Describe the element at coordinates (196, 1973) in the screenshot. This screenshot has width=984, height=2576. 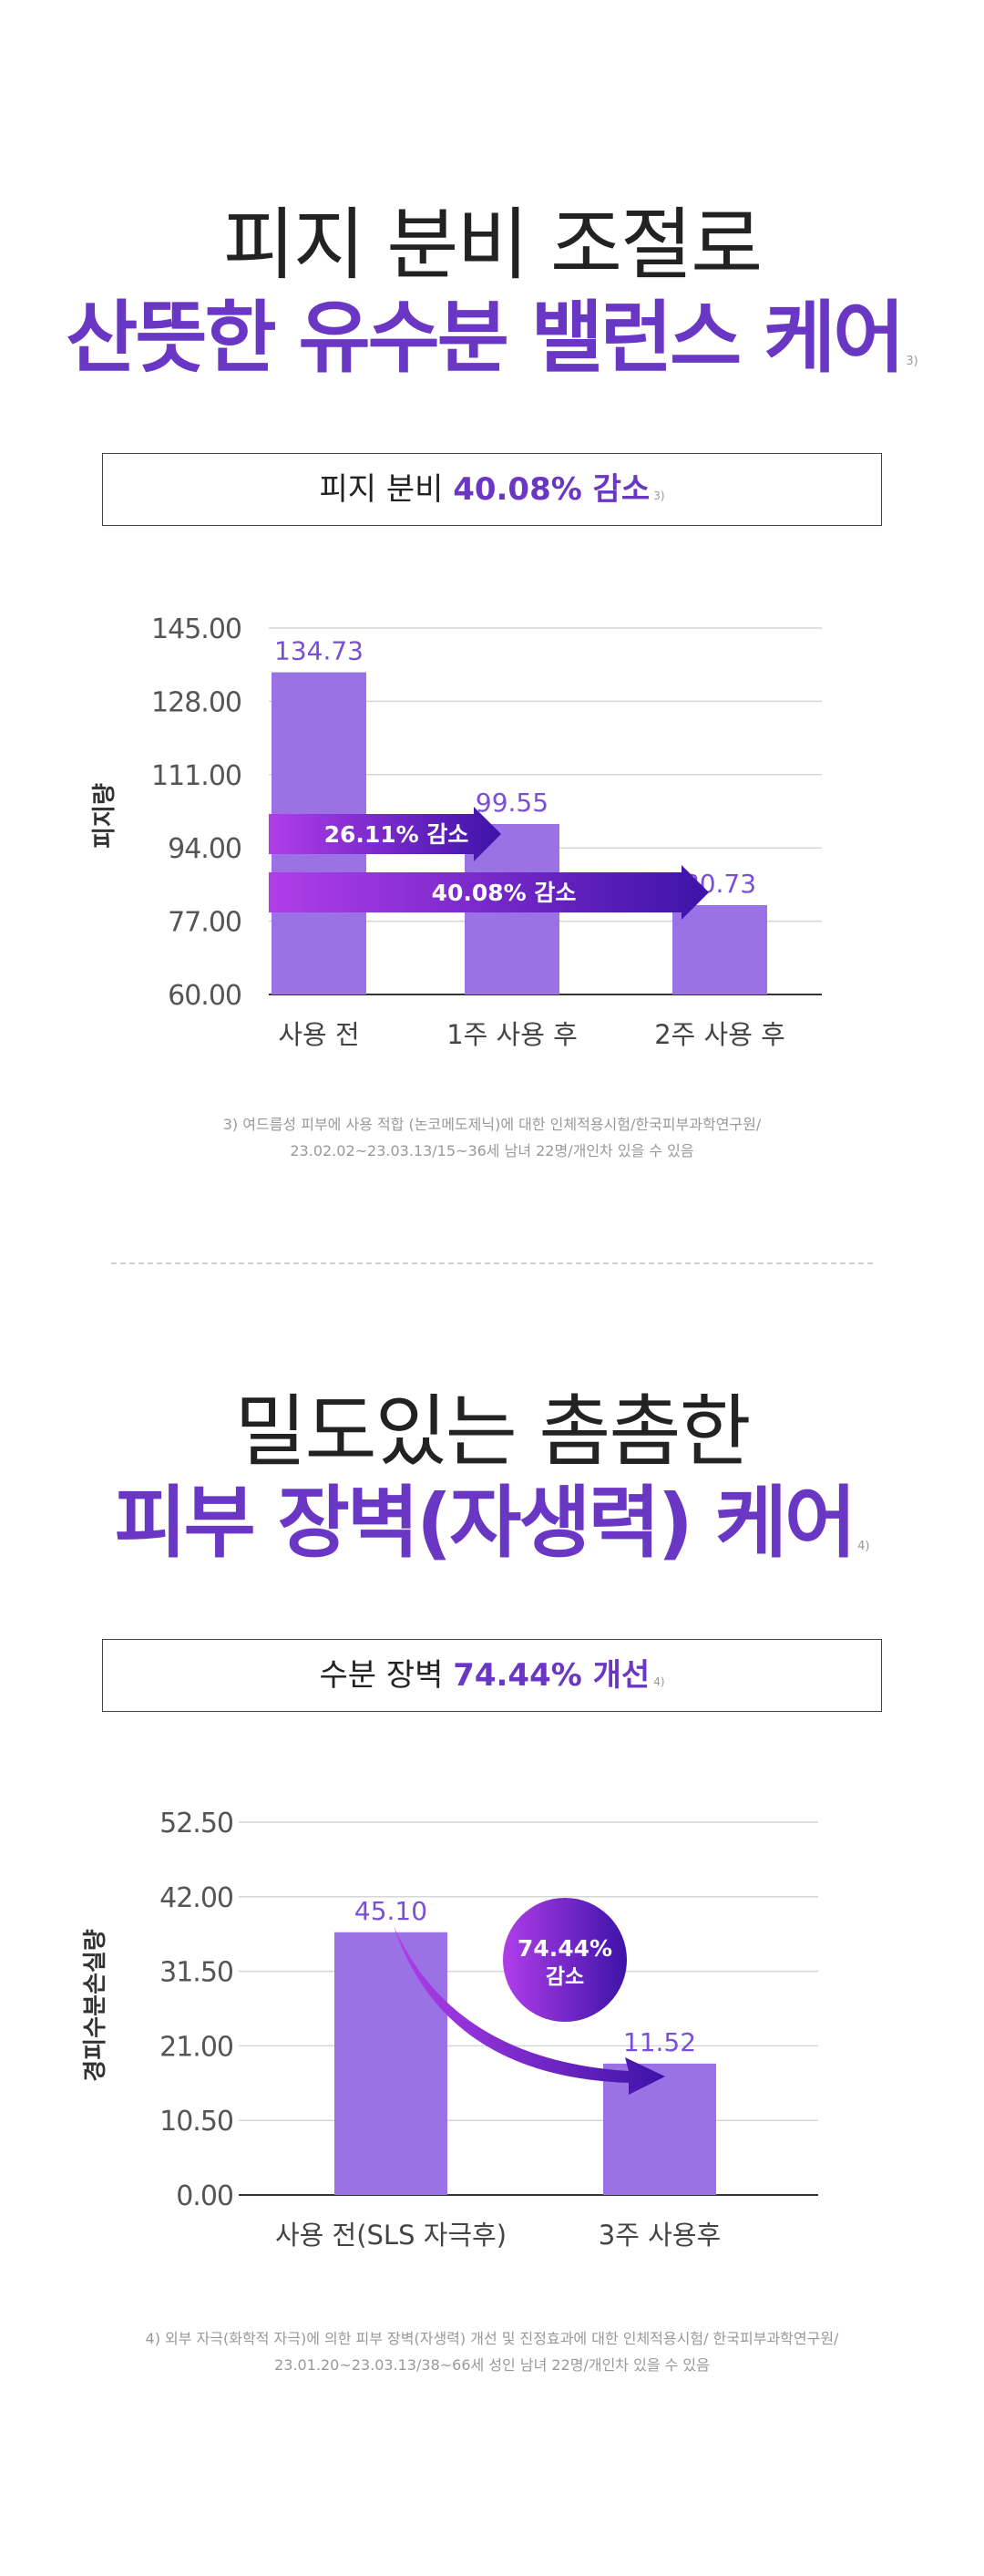
I see `y-tick-label: 31.50` at that location.